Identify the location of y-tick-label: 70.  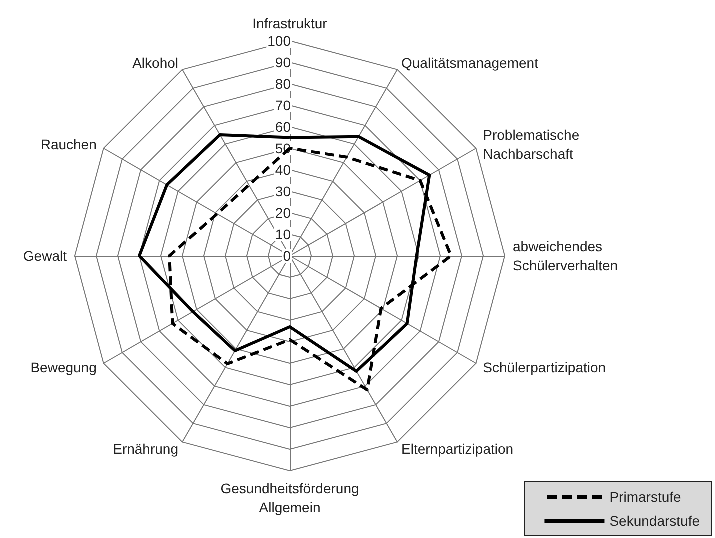
(283, 106).